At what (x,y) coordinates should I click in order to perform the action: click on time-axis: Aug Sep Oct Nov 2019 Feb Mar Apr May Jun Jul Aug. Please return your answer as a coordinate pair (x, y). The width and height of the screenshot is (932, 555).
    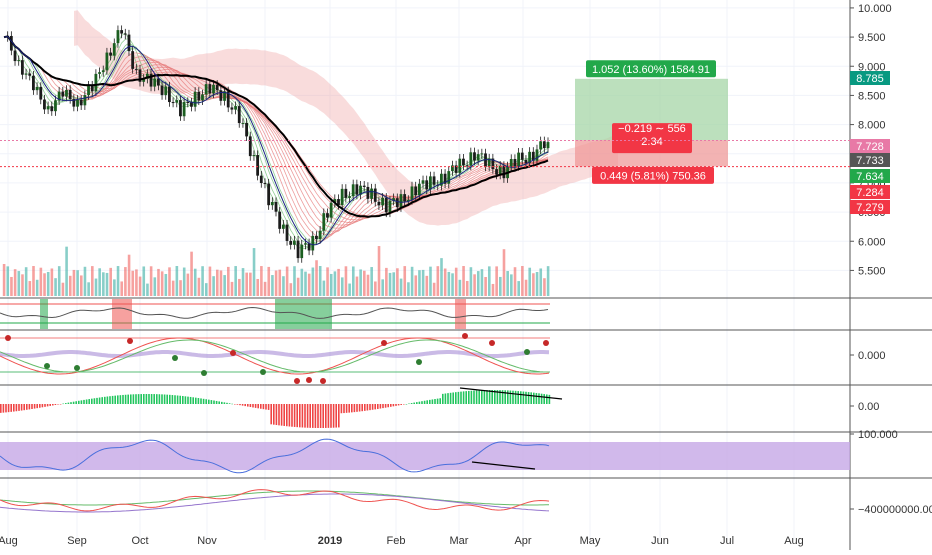
    Looking at the image, I should click on (402, 541).